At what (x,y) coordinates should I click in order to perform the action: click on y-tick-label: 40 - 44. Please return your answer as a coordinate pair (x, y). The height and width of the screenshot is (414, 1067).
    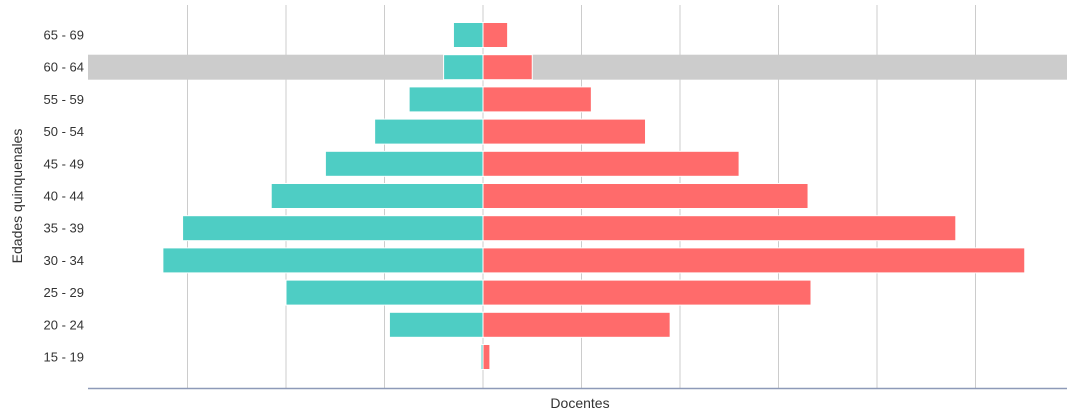
    Looking at the image, I should click on (64, 196).